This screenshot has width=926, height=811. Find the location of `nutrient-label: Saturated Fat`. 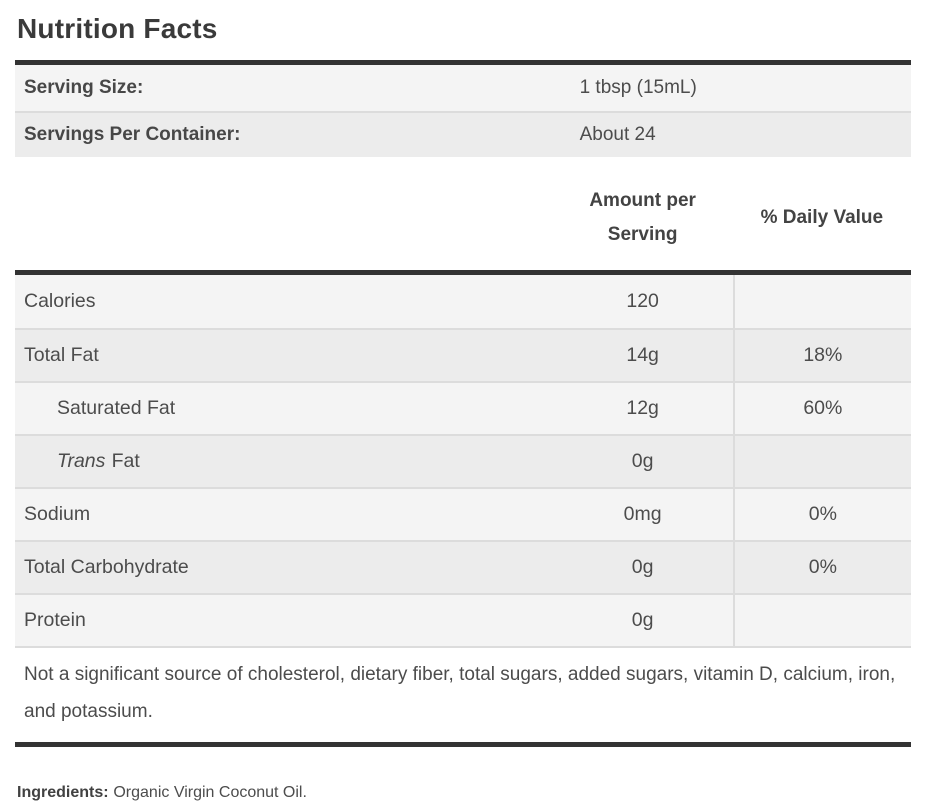

nutrient-label: Saturated Fat is located at coordinates (116, 408).